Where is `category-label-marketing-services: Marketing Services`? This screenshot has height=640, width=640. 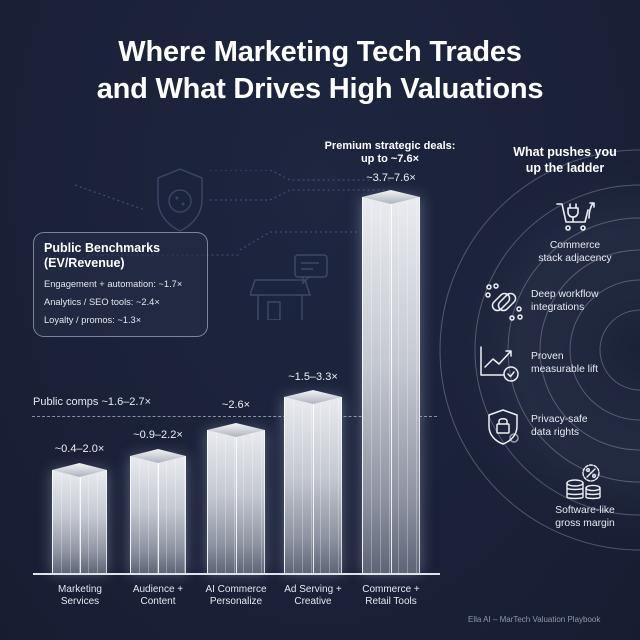 category-label-marketing-services: Marketing Services is located at coordinates (80, 596).